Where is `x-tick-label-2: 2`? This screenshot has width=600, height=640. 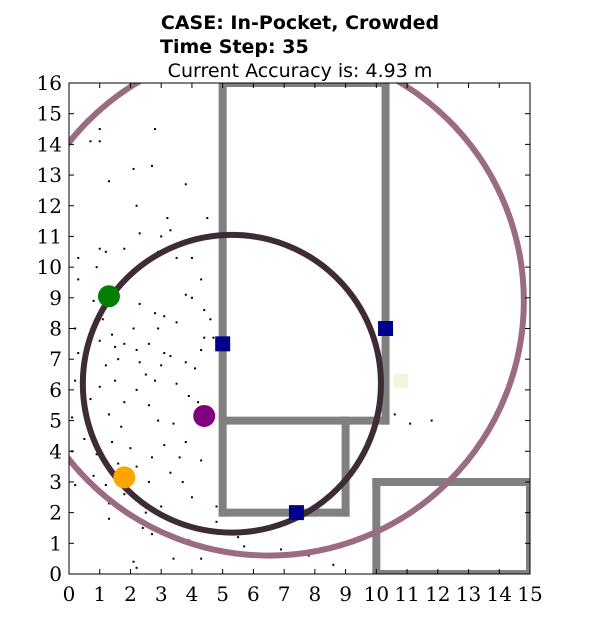
x-tick-label-2: 2 is located at coordinates (130, 594).